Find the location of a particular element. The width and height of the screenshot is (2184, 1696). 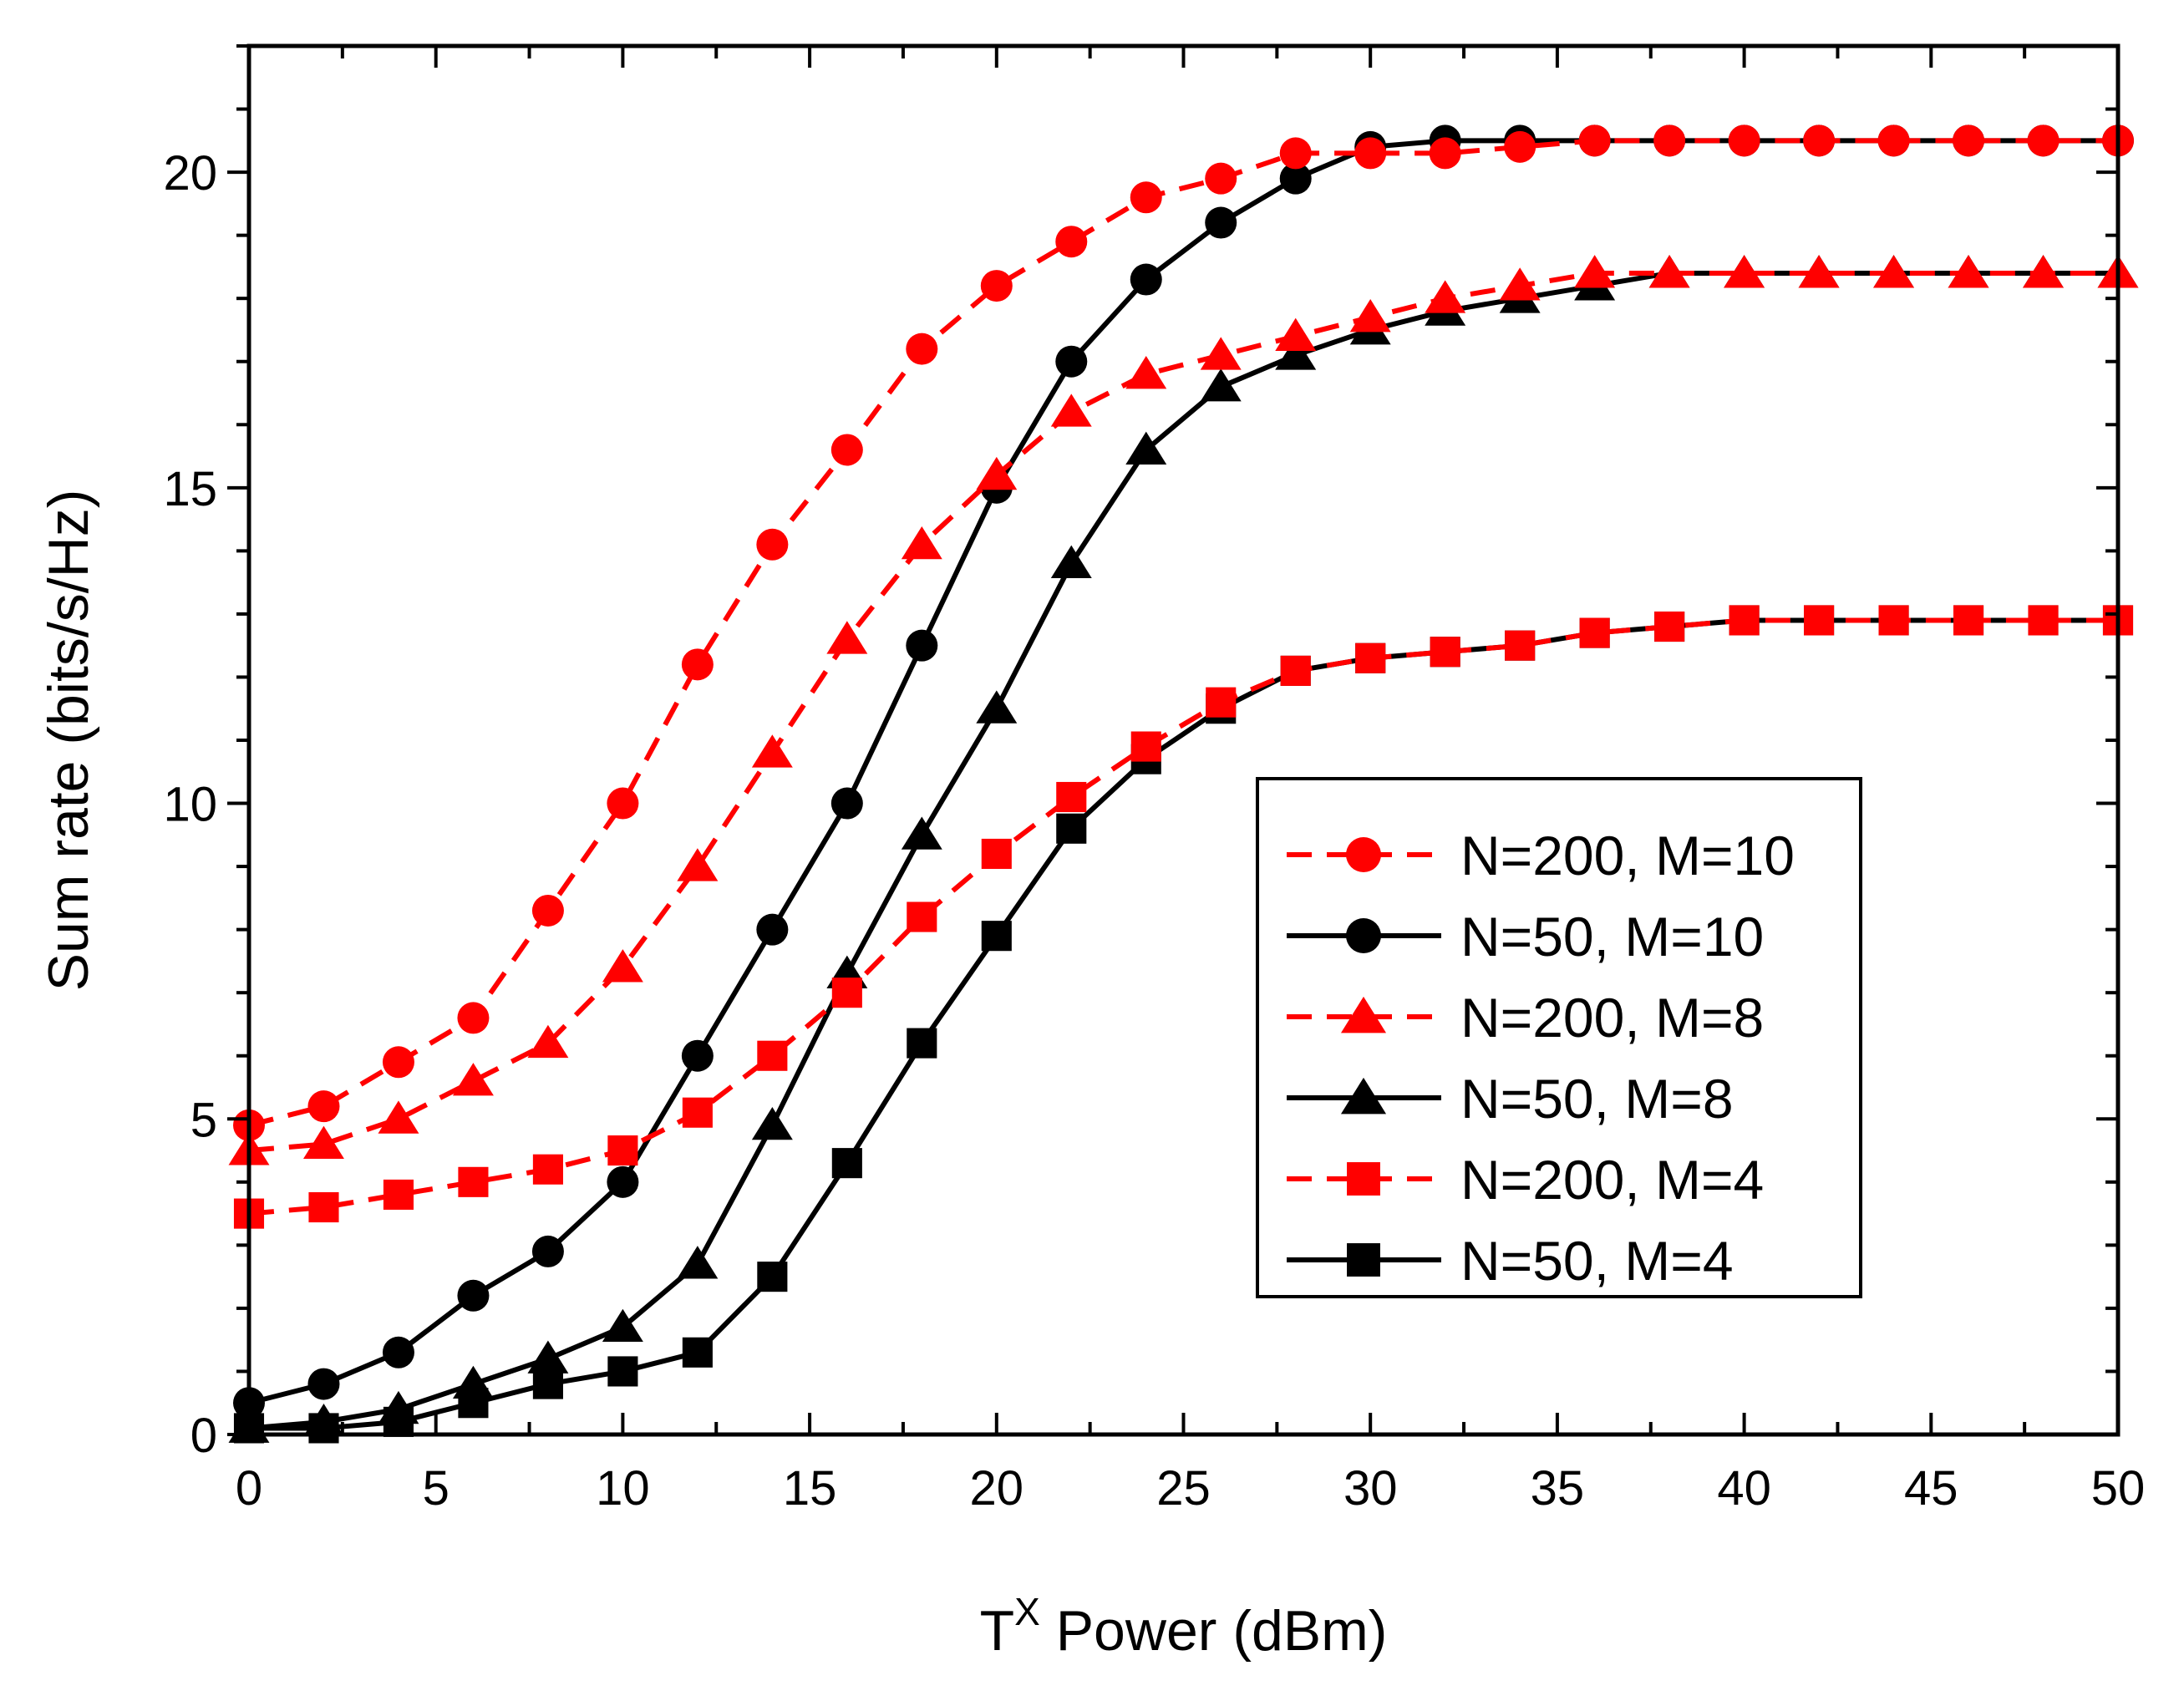

y-tick-label: 20 is located at coordinates (190, 173).